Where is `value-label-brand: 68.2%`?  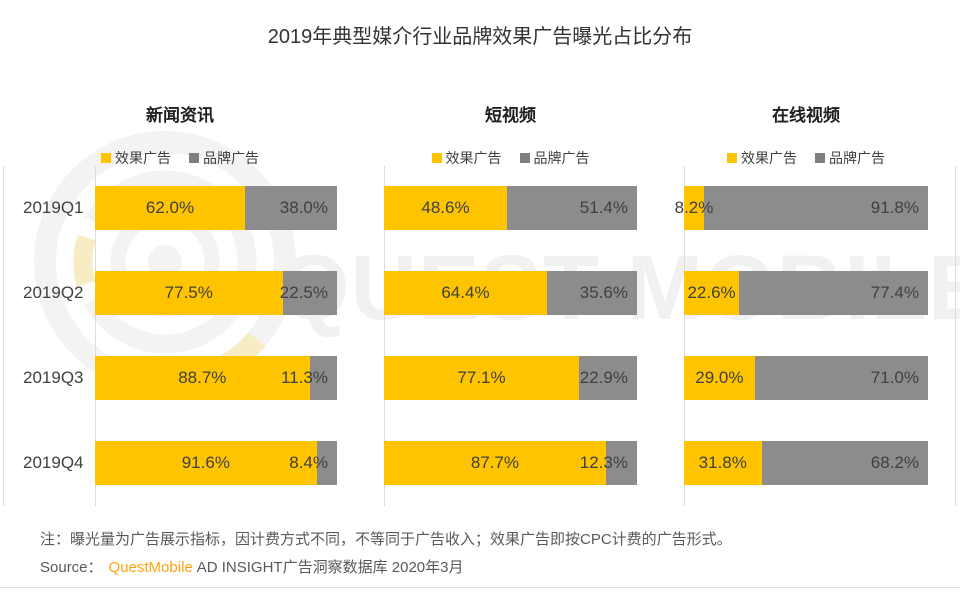 value-label-brand: 68.2% is located at coordinates (894, 462).